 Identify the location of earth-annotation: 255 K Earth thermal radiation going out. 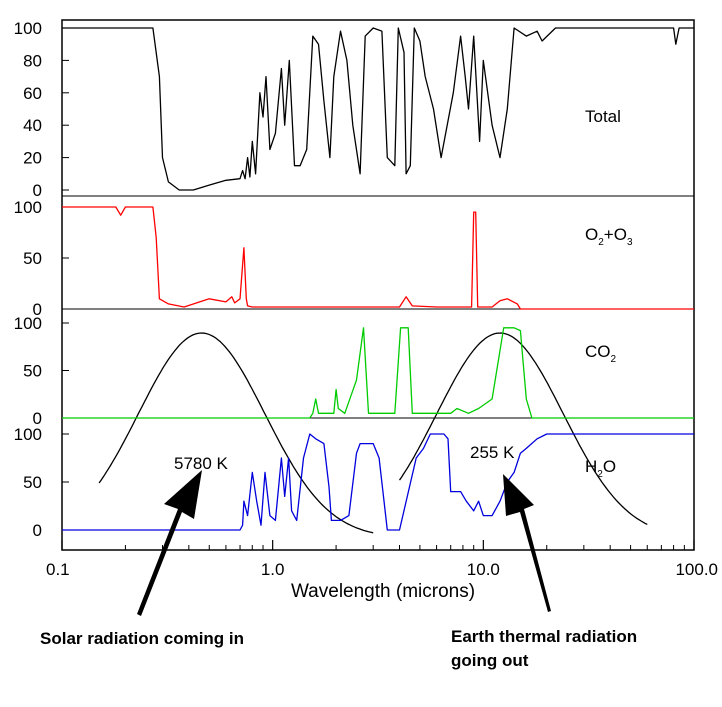
(544, 556).